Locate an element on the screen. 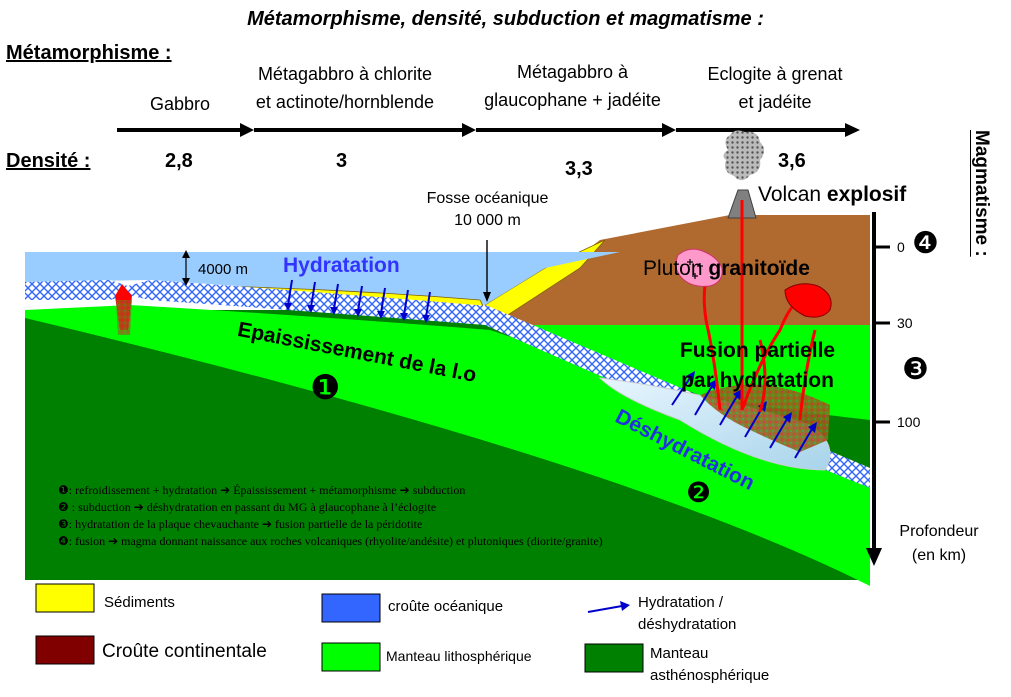 Image resolution: width=1011 pixels, height=697 pixels. densite-value-metagabbro: 3 is located at coordinates (342, 161).